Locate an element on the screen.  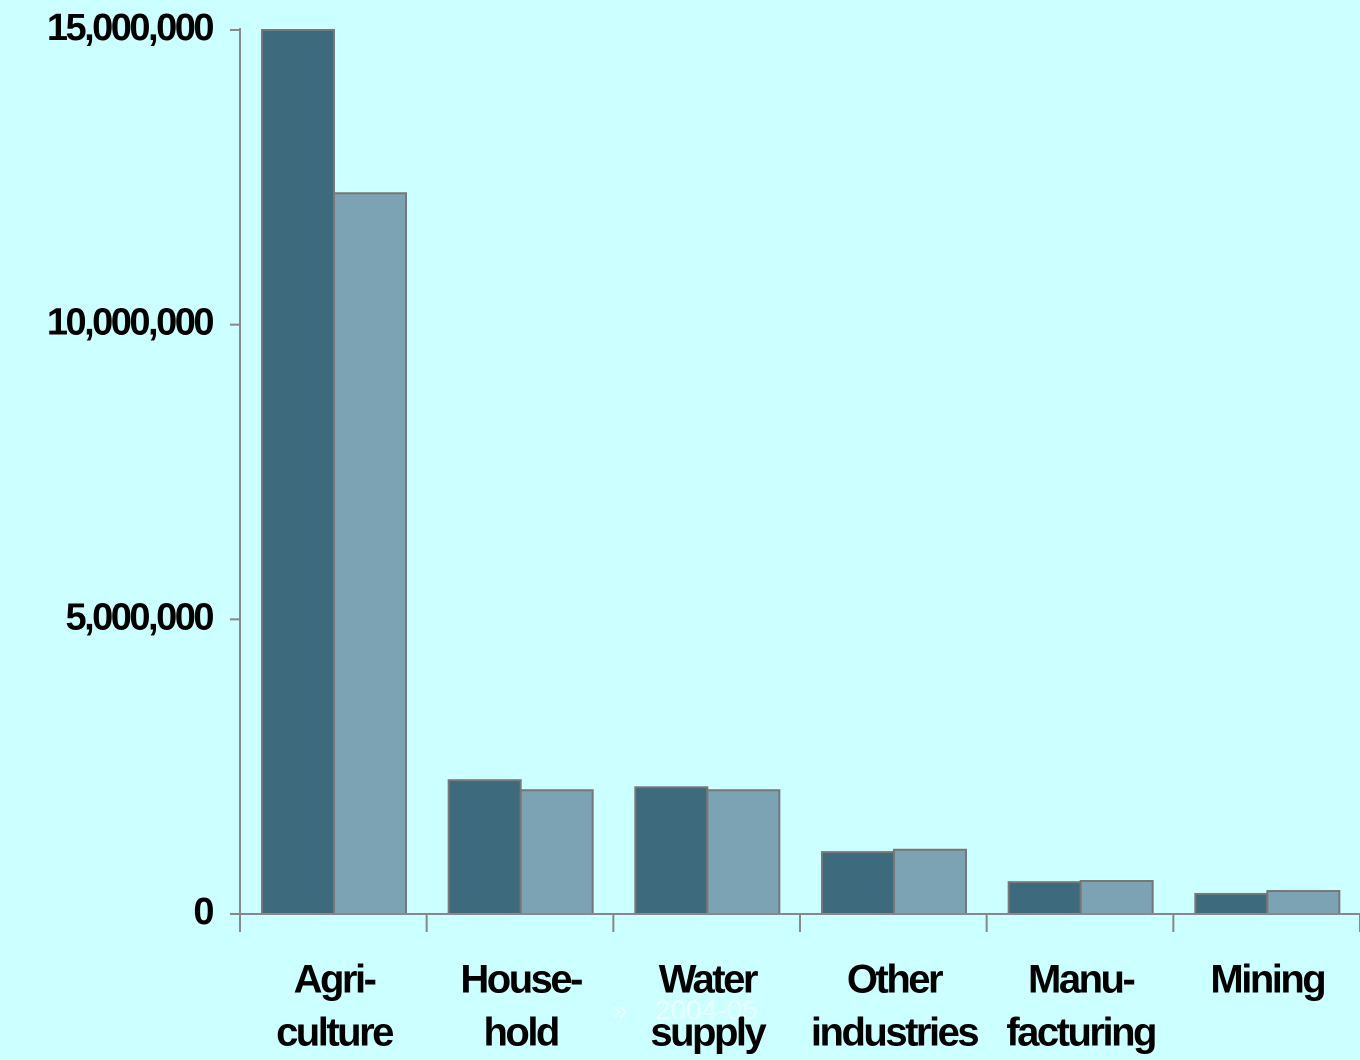
x-tick-label: Manu- is located at coordinates (1081, 980).